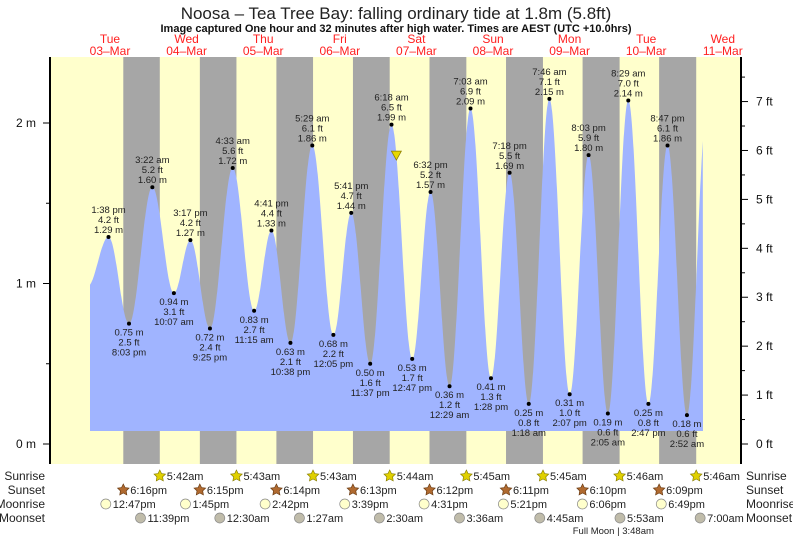  Describe the element at coordinates (26, 123) in the screenshot. I see `left-tick-label: 2 m` at that location.